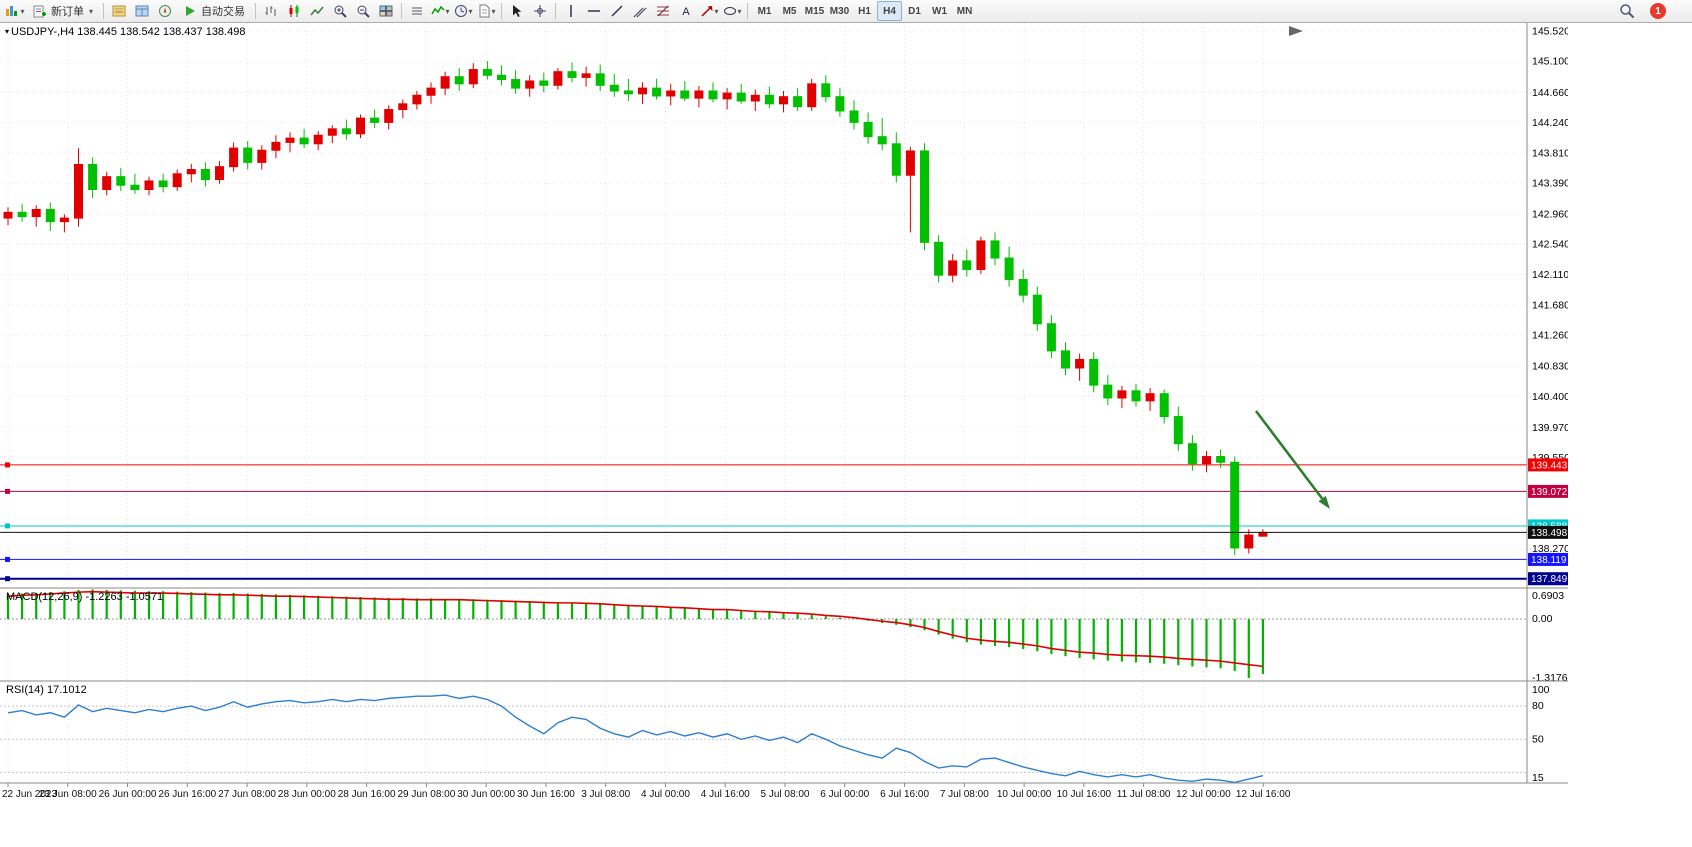  I want to click on zoom-in-icon, so click(340, 11).